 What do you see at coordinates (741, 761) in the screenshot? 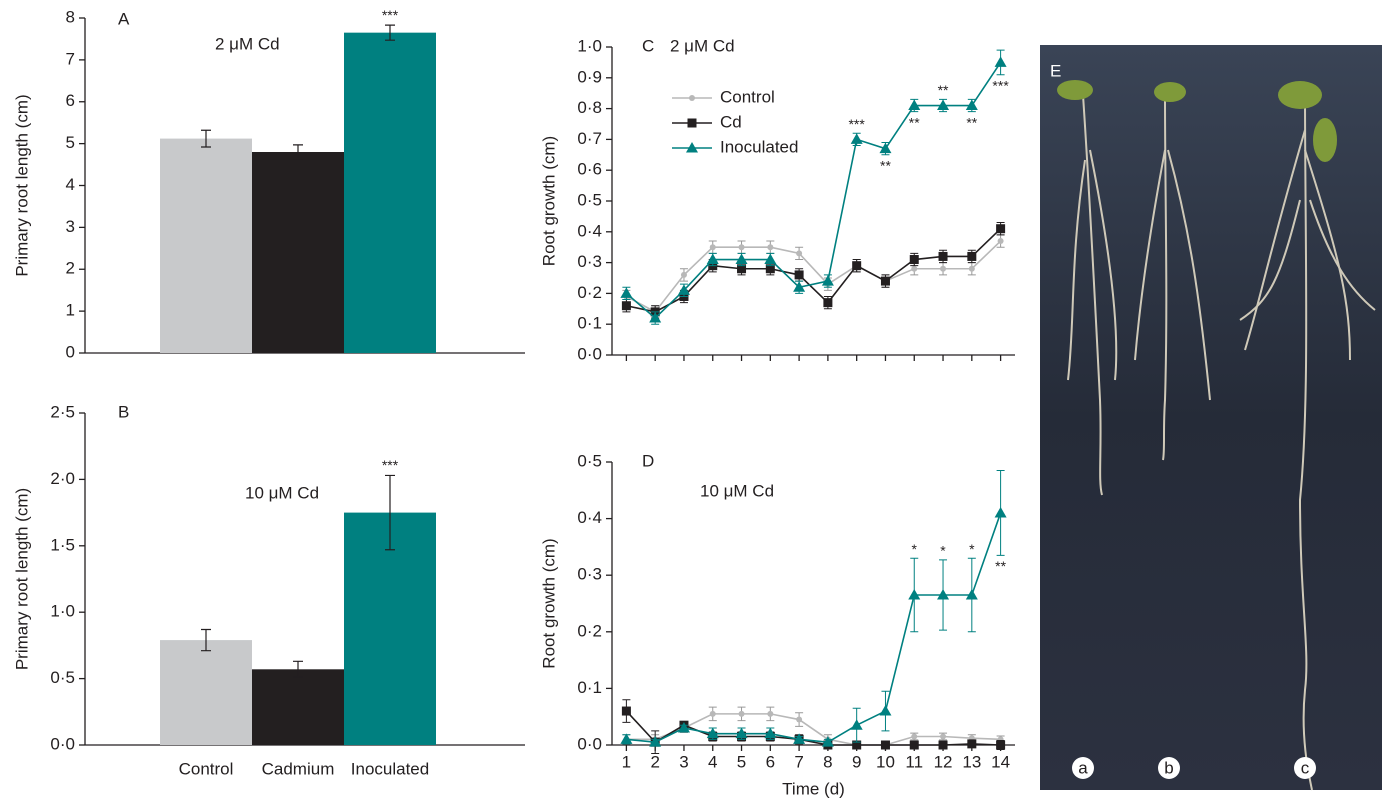
I see `x-tick-label: 5` at bounding box center [741, 761].